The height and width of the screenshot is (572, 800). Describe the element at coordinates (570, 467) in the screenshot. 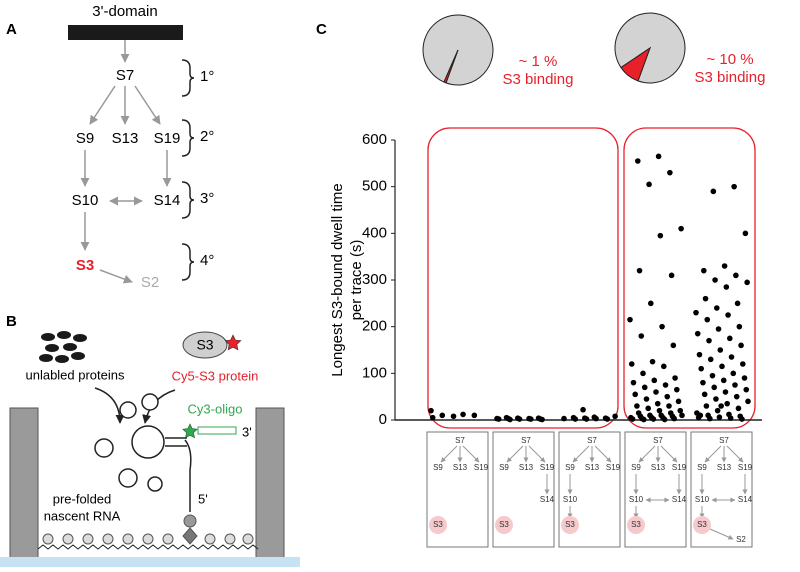

I see `mini-node: S9` at that location.